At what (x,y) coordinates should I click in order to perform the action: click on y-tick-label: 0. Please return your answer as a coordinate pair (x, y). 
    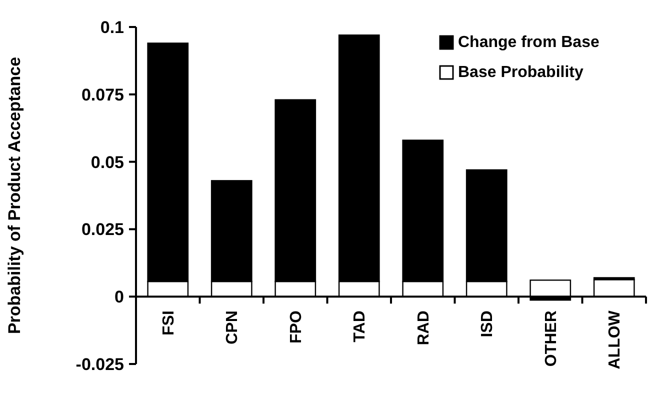
    Looking at the image, I should click on (119, 297).